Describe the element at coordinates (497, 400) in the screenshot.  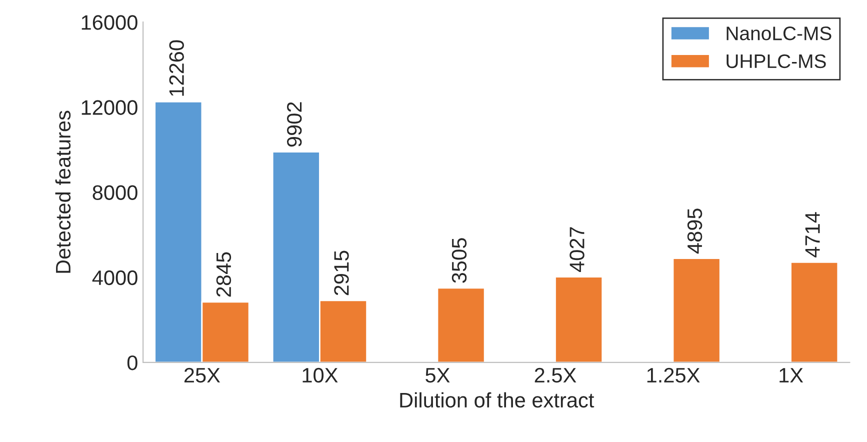
I see `x-axis-title: Dilution of the extract` at that location.